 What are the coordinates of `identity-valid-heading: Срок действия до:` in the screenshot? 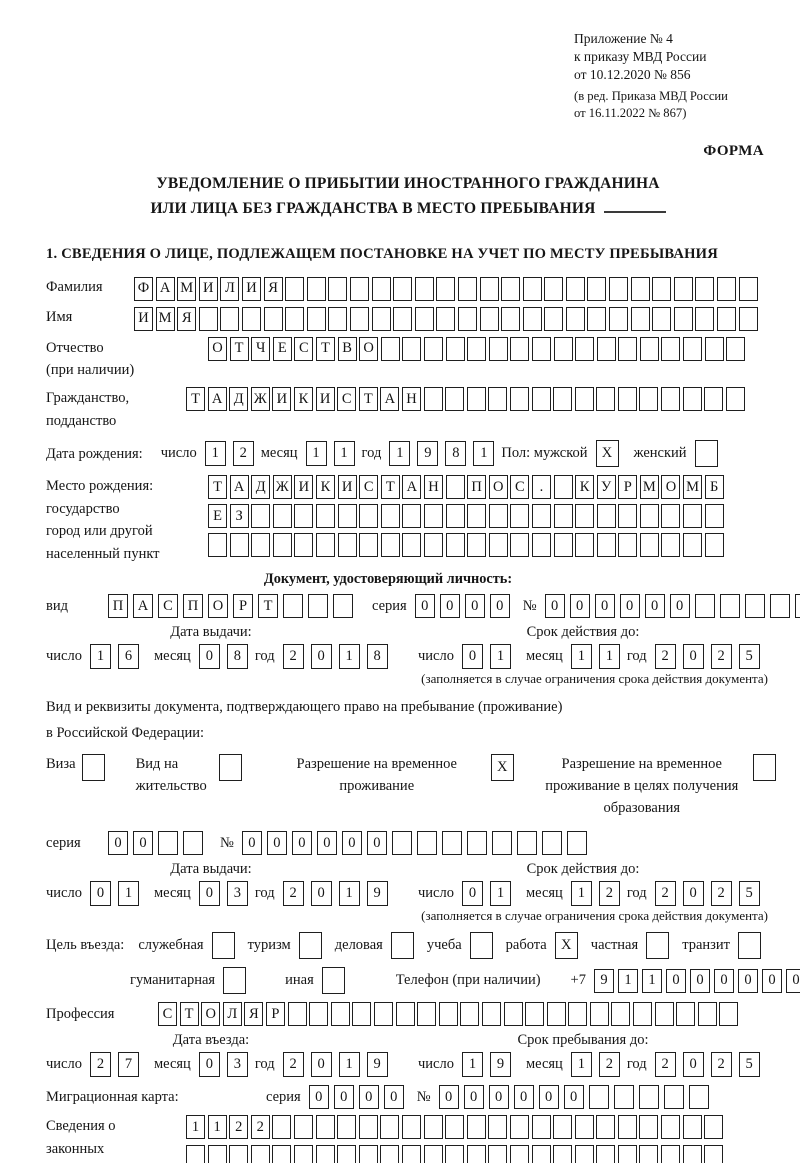 It's located at (583, 632).